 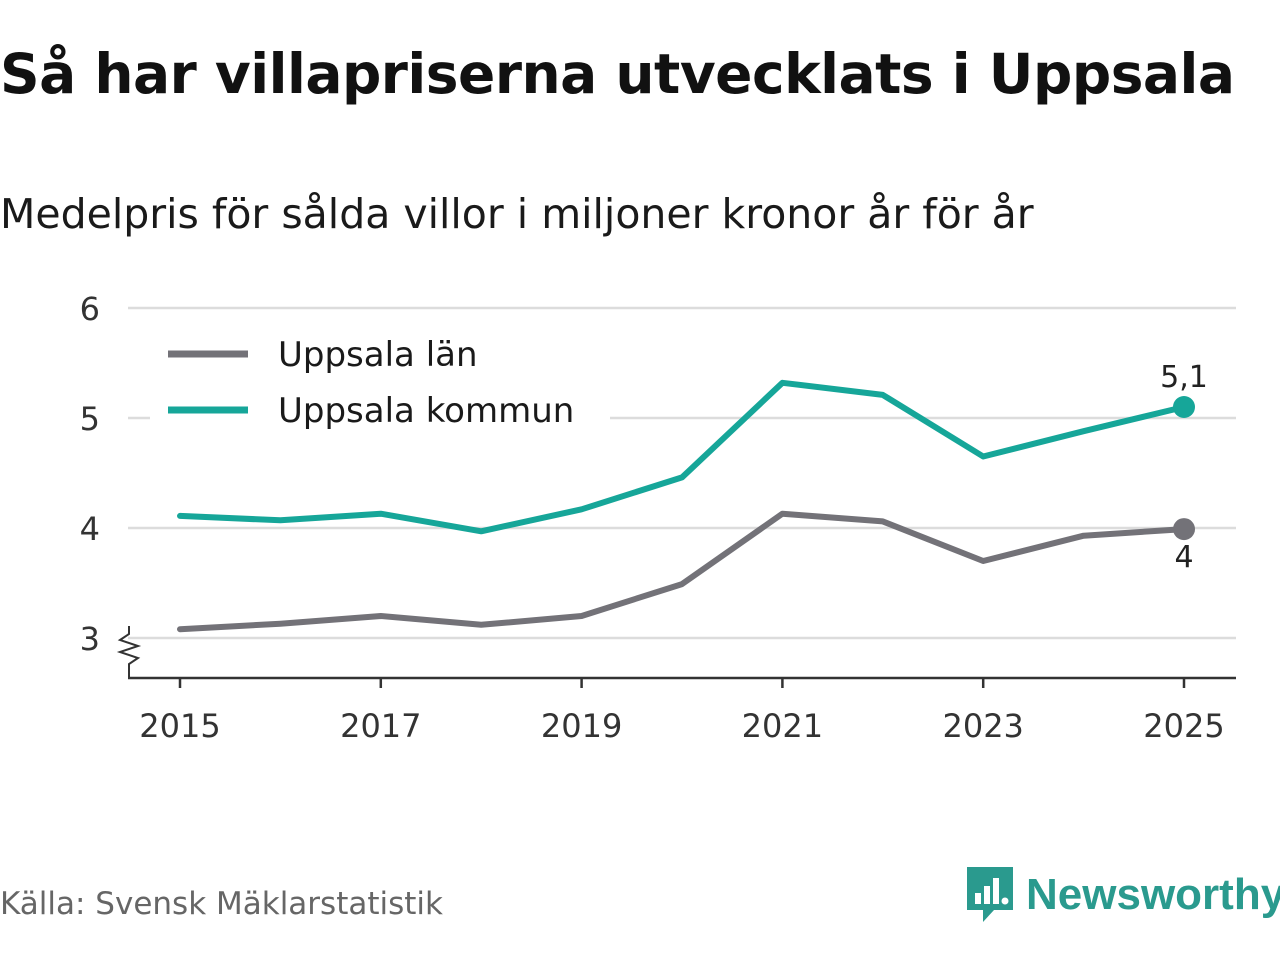 I want to click on y-axis-break-icon, so click(x=129, y=652).